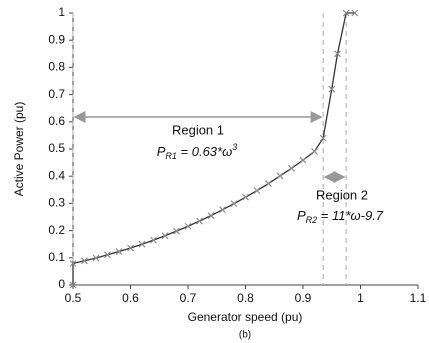  I want to click on caption: (b), so click(245, 335).